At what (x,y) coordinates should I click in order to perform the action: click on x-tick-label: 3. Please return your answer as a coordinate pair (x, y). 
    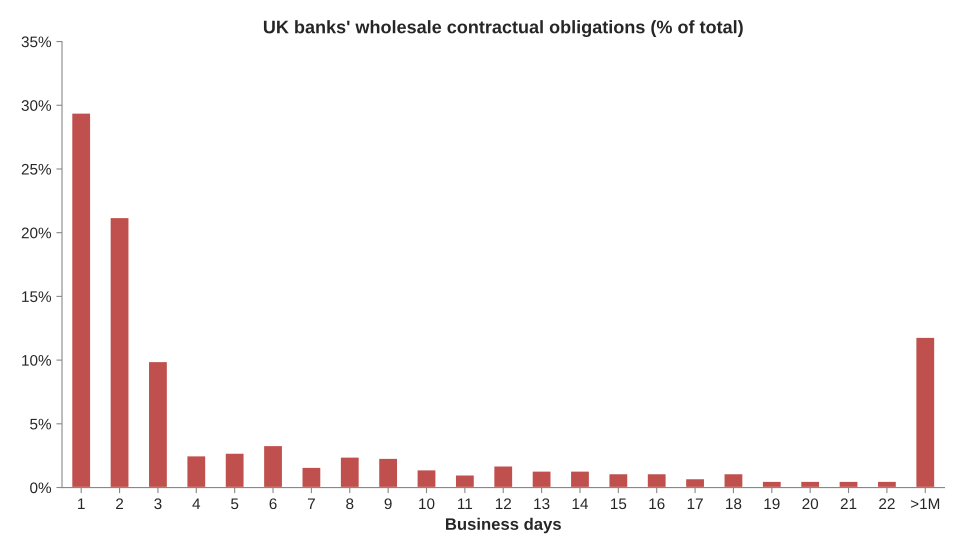
    Looking at the image, I should click on (158, 504).